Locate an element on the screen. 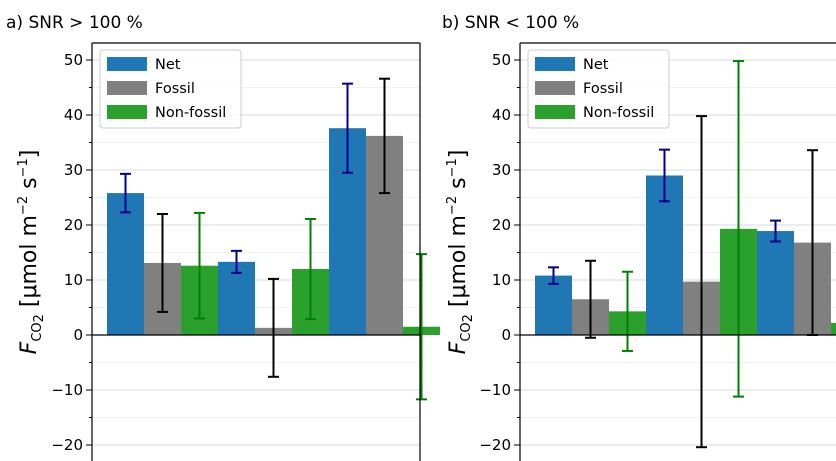 The width and height of the screenshot is (836, 461). panel-b-bars is located at coordinates (685, 255).